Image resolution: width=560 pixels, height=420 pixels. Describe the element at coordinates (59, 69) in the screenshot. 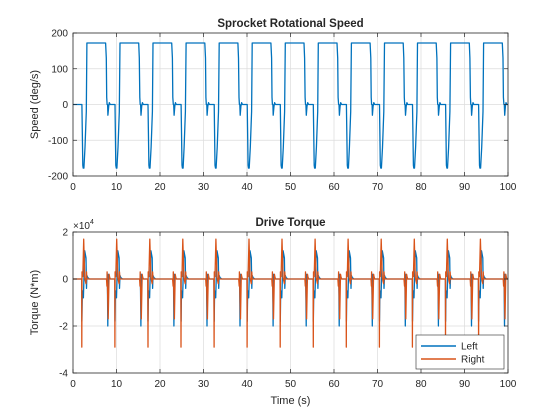

I see `y-tick-label: 100` at that location.